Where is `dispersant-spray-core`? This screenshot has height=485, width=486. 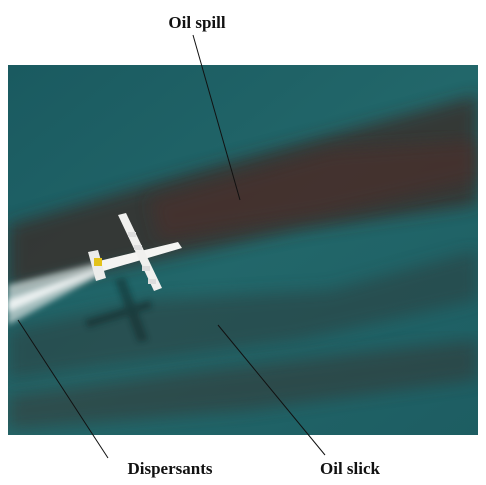 dispersant-spray-core is located at coordinates (54, 290).